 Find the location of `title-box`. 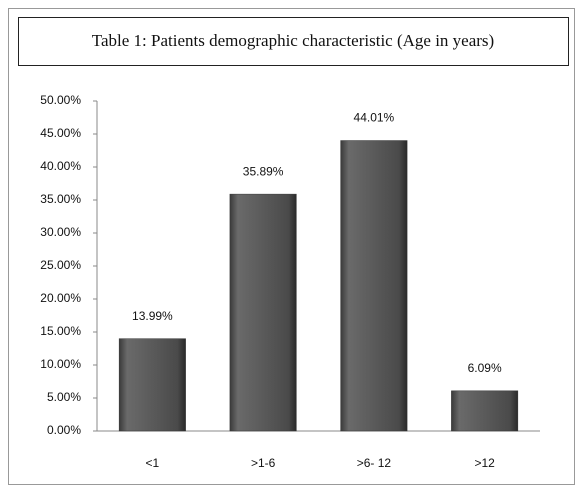

title-box is located at coordinates (293, 41).